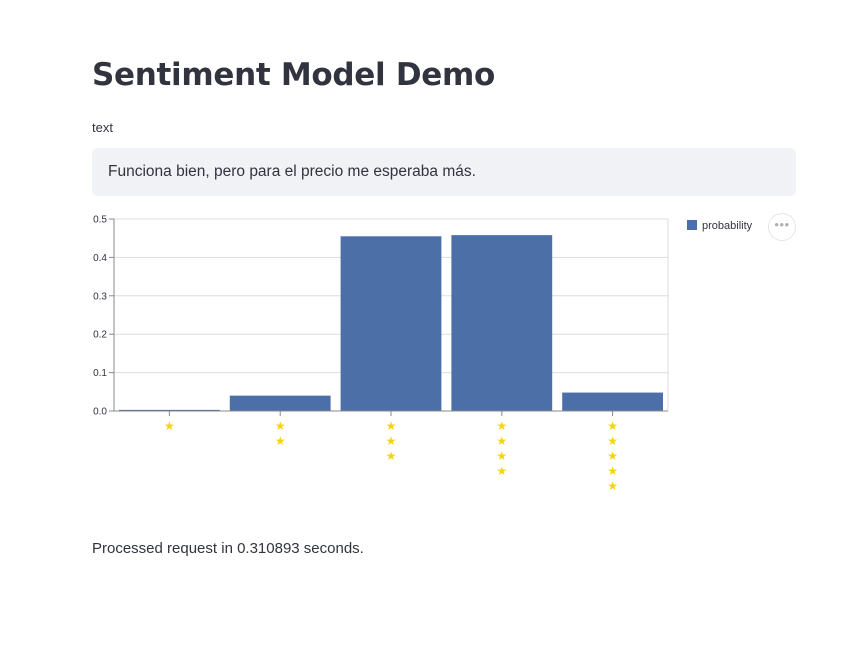  I want to click on y-tick-label: 0.1, so click(100, 373).